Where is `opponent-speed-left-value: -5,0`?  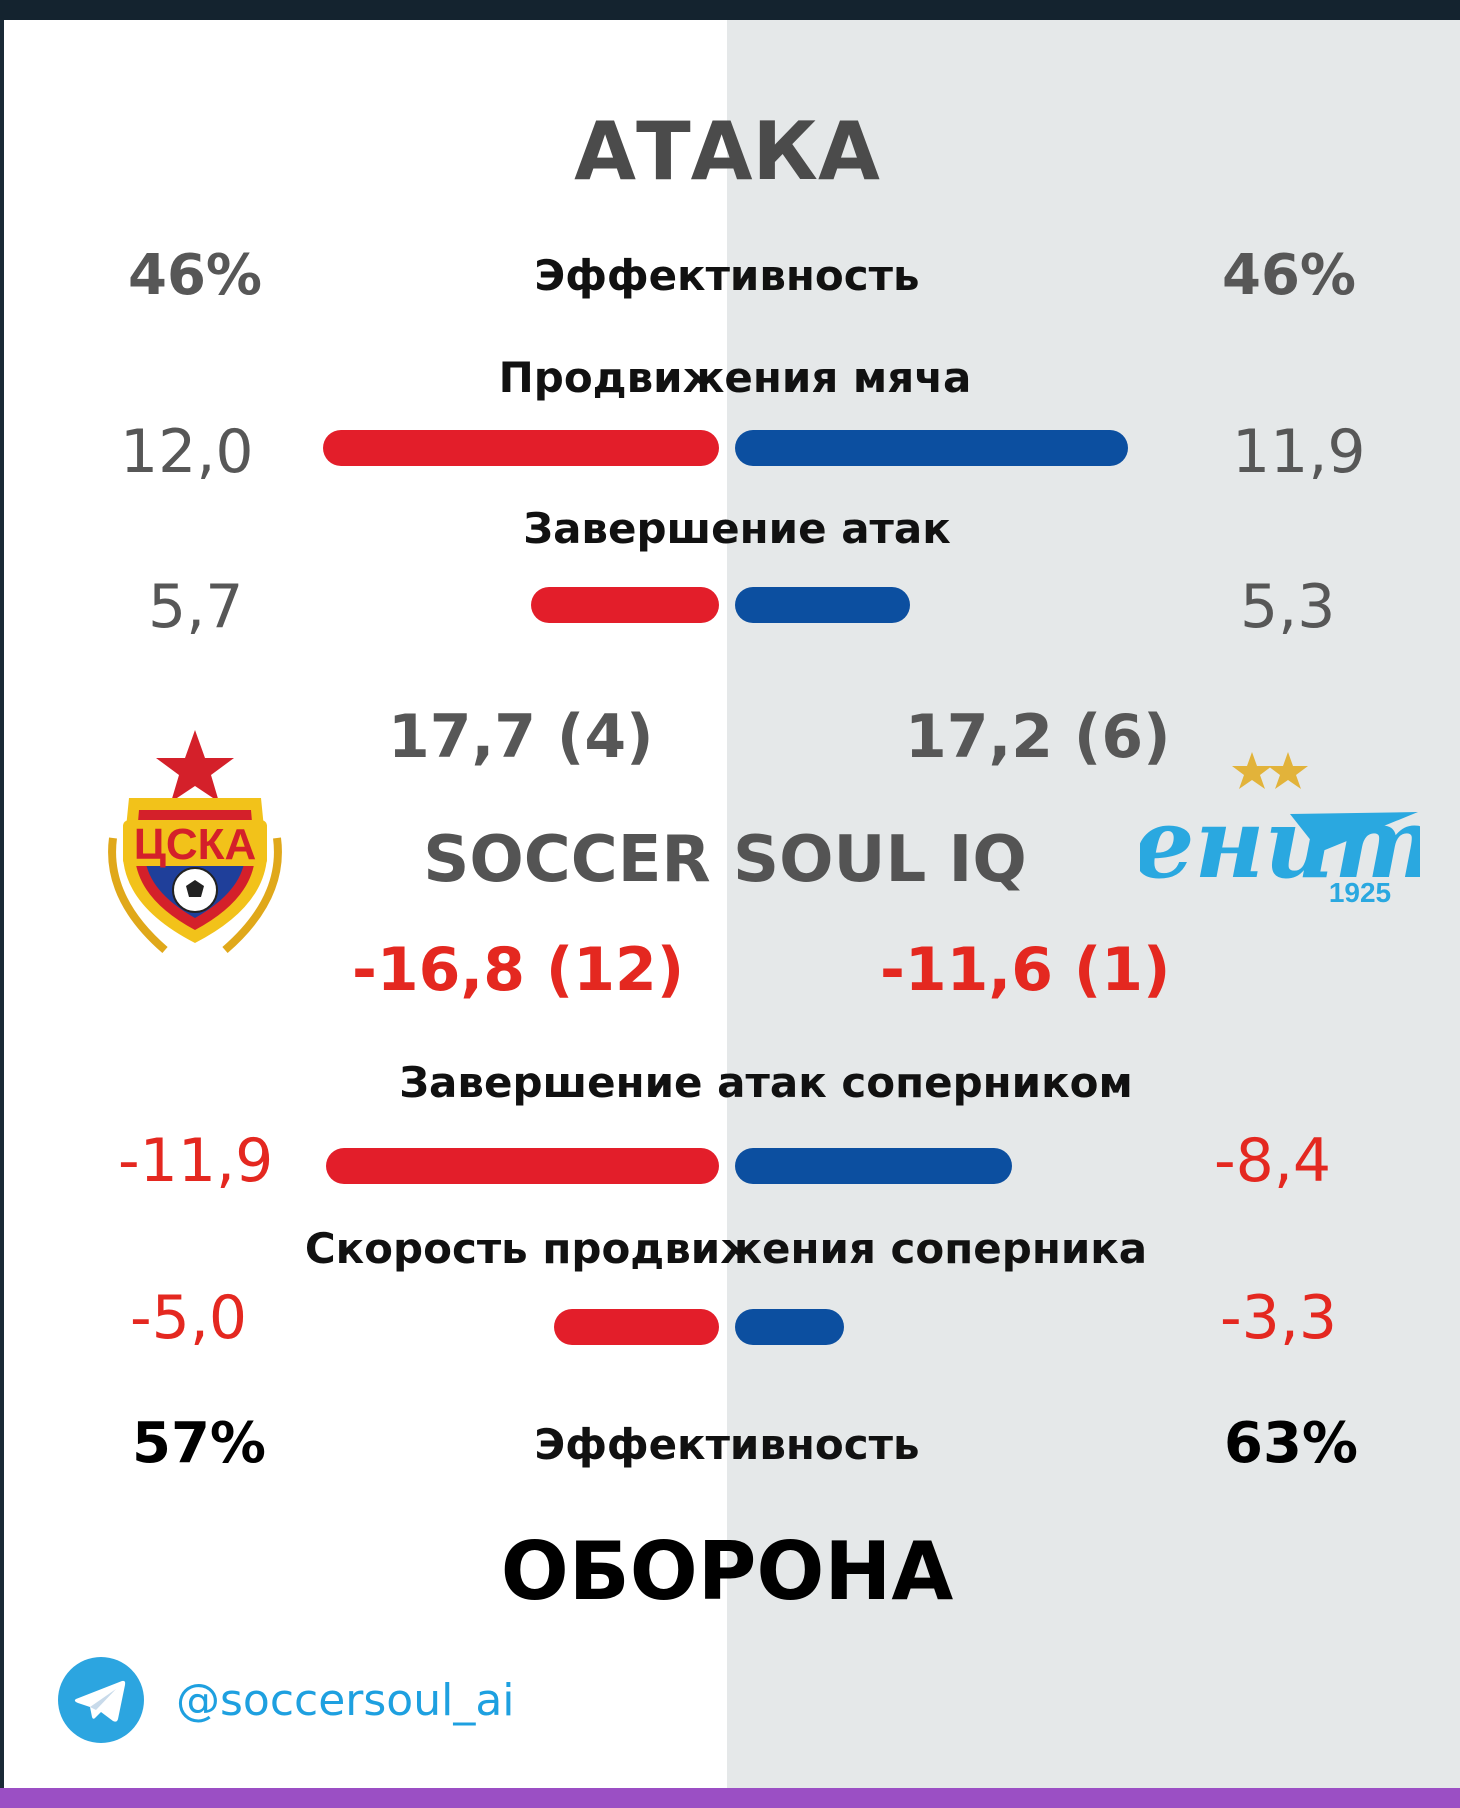
opponent-speed-left-value: -5,0 is located at coordinates (189, 1318).